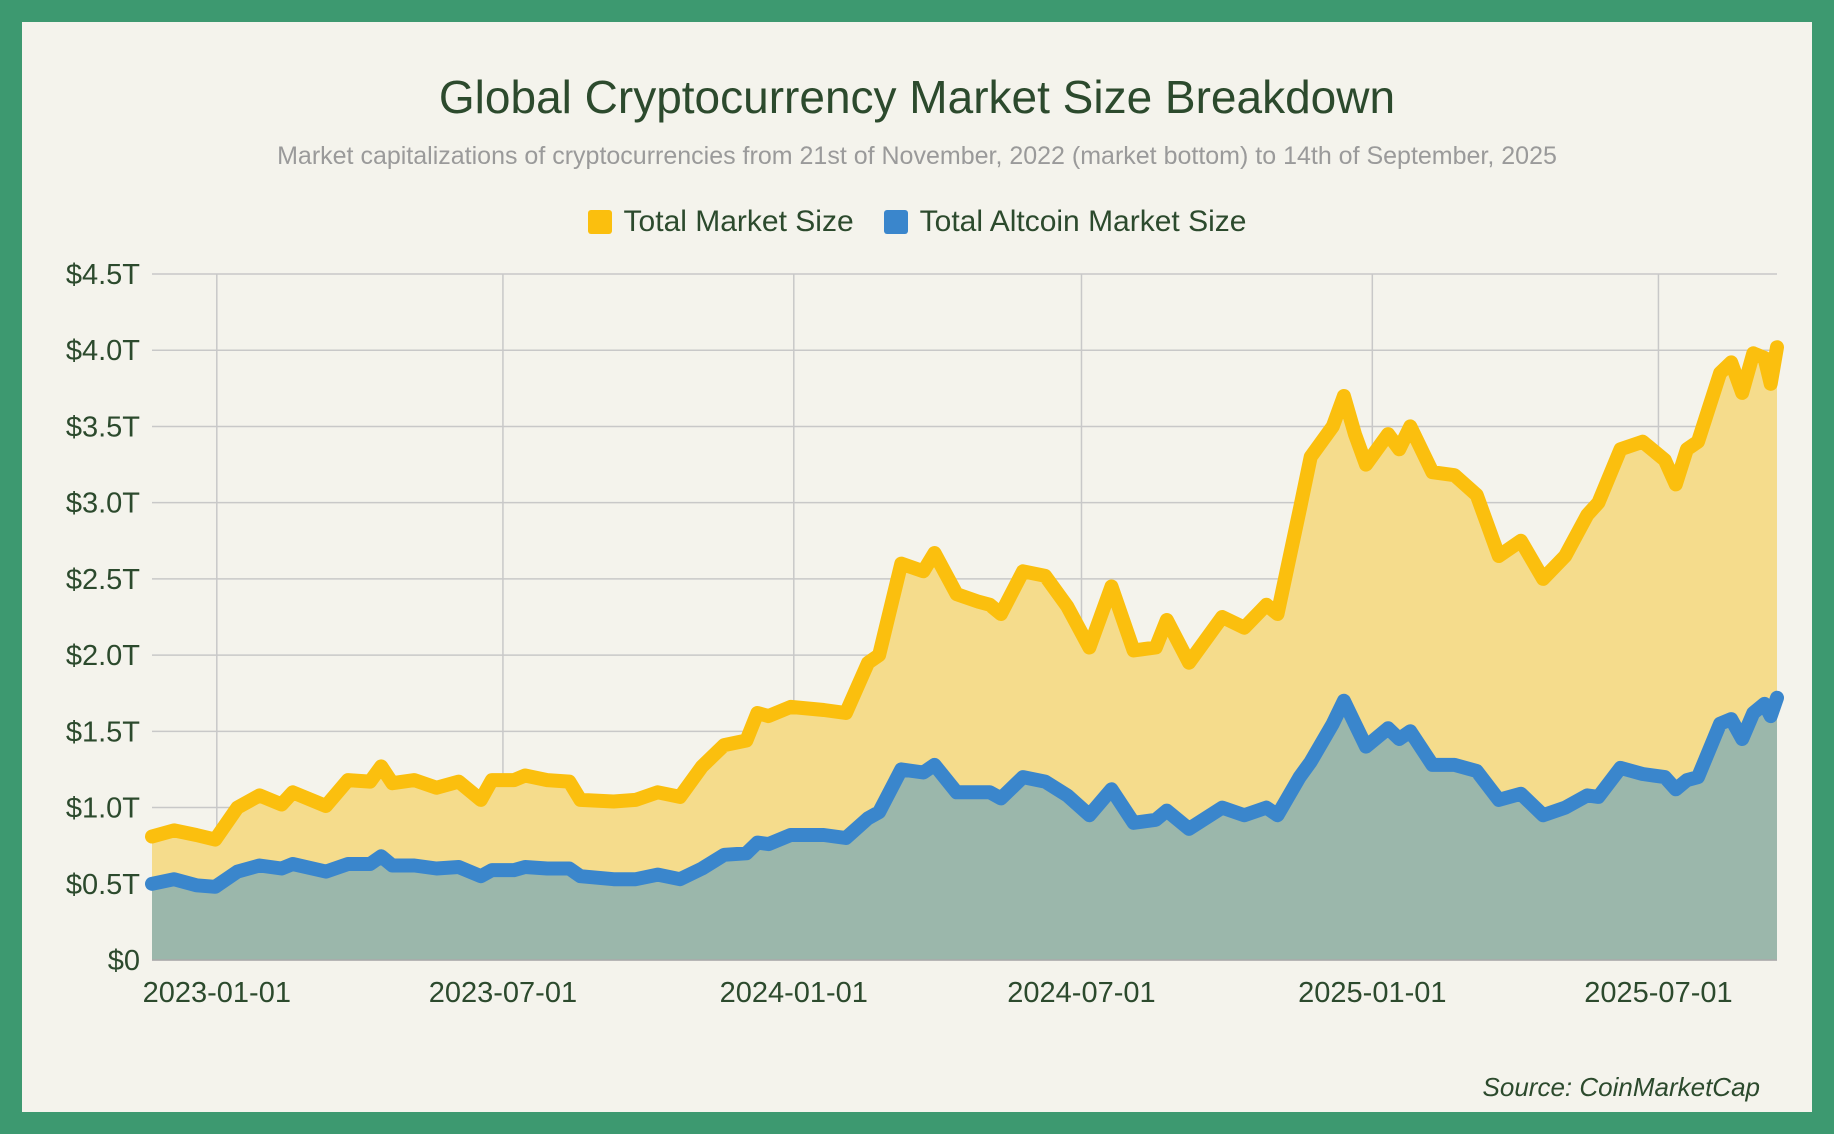  Describe the element at coordinates (794, 993) in the screenshot. I see `x-tick-label: 2024-01-01` at that location.